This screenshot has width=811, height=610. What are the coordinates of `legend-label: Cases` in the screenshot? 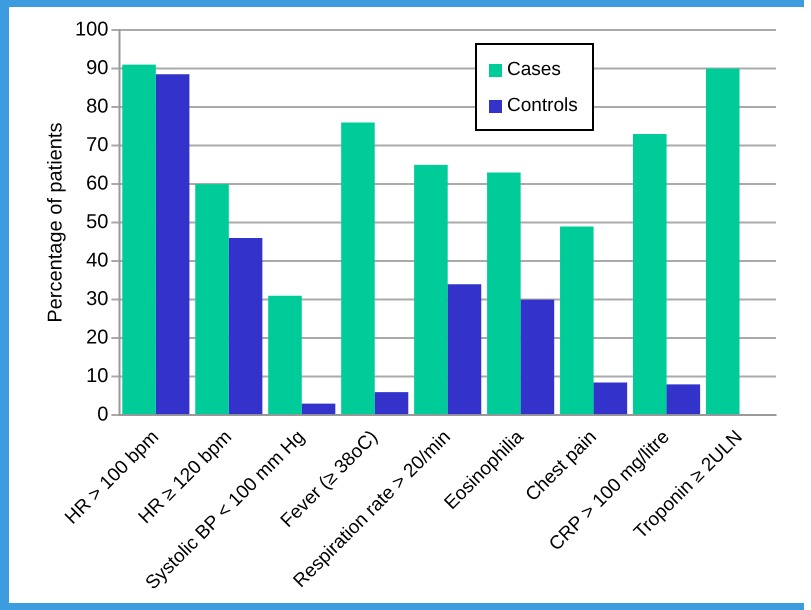 It's located at (534, 70).